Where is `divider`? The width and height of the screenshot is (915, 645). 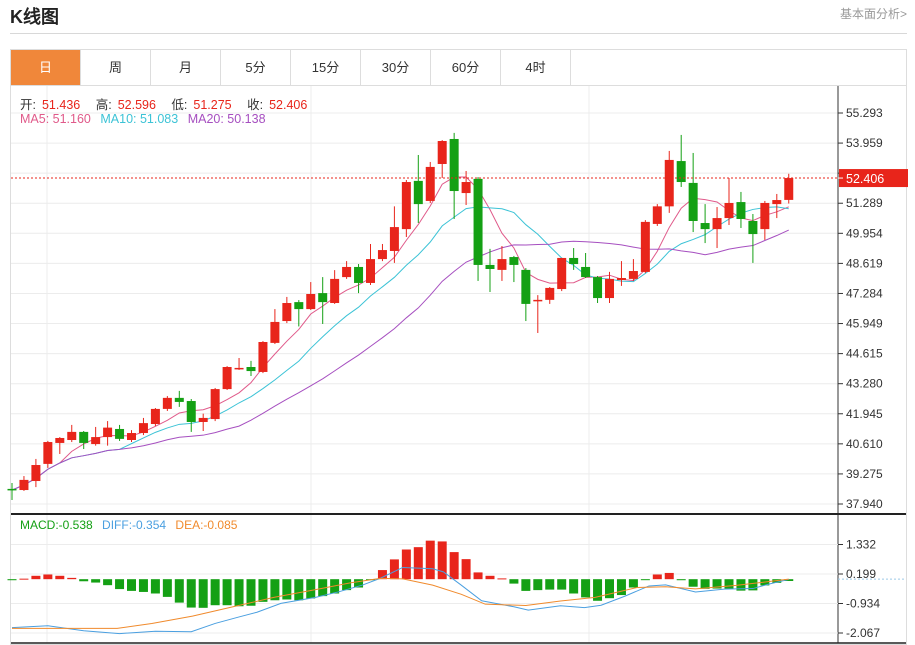
divider is located at coordinates (458, 33).